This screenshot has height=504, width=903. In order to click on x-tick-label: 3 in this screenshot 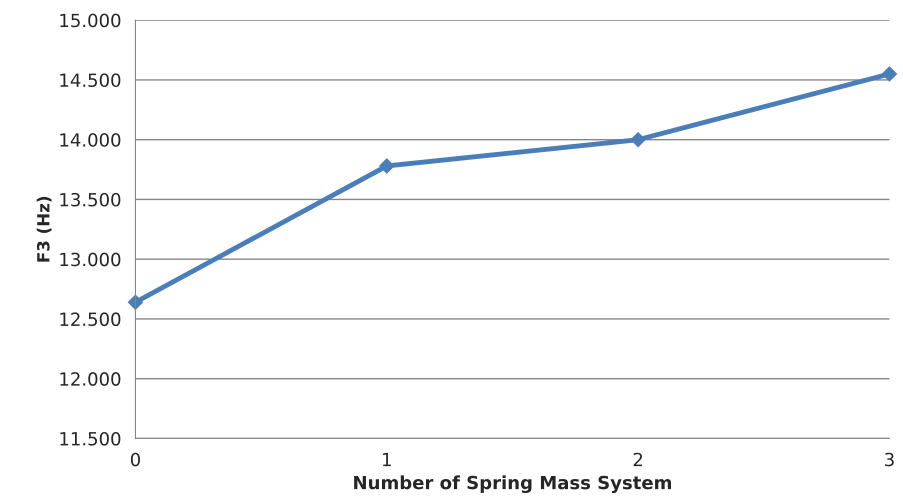, I will do `click(889, 459)`.